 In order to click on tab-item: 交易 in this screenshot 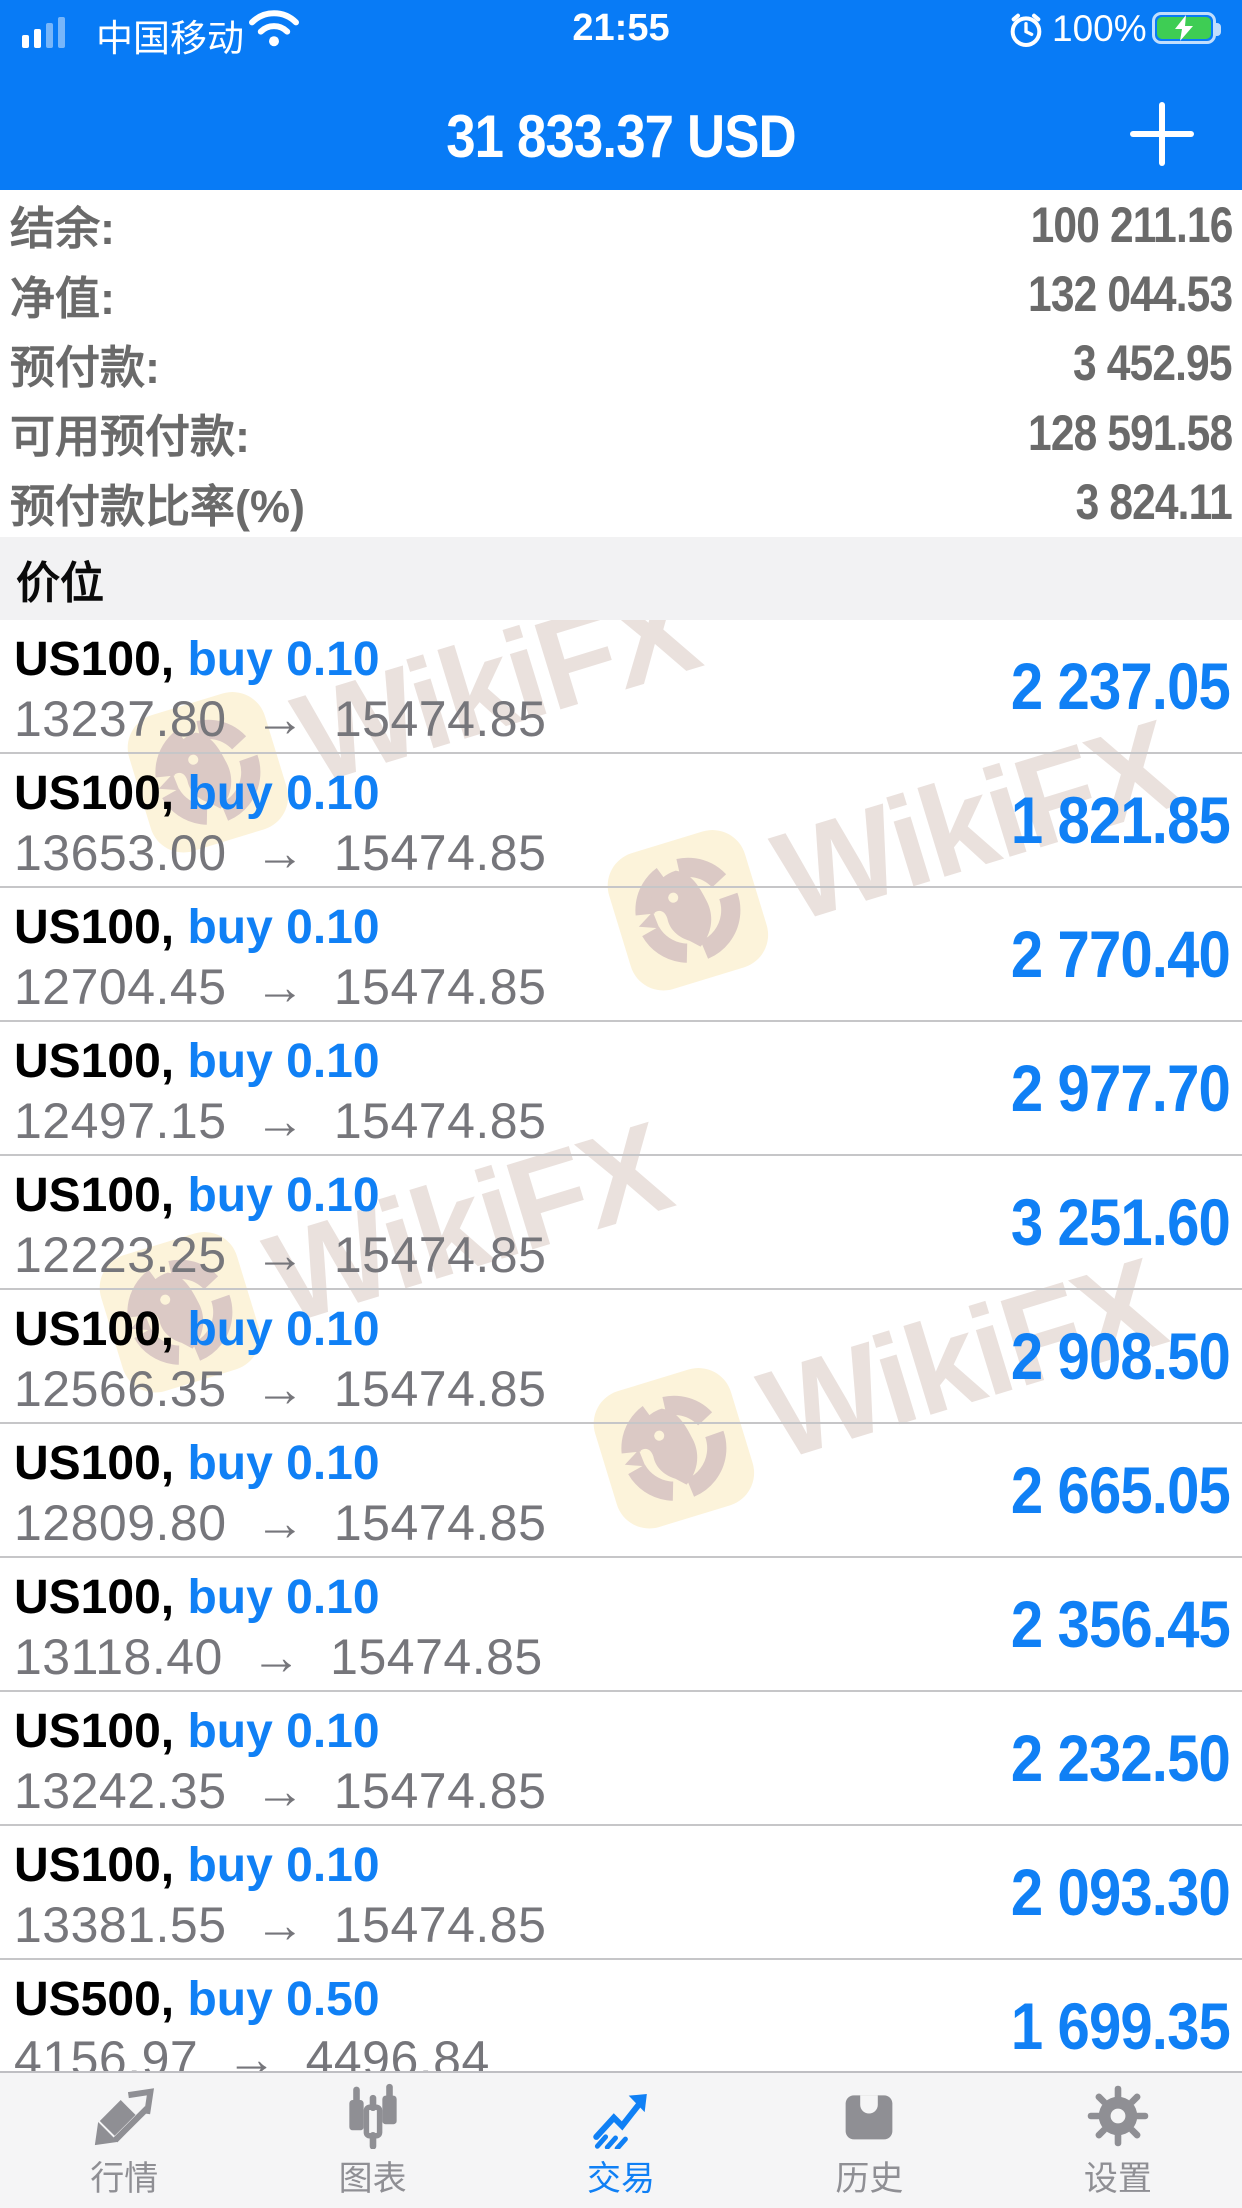, I will do `click(621, 2140)`.